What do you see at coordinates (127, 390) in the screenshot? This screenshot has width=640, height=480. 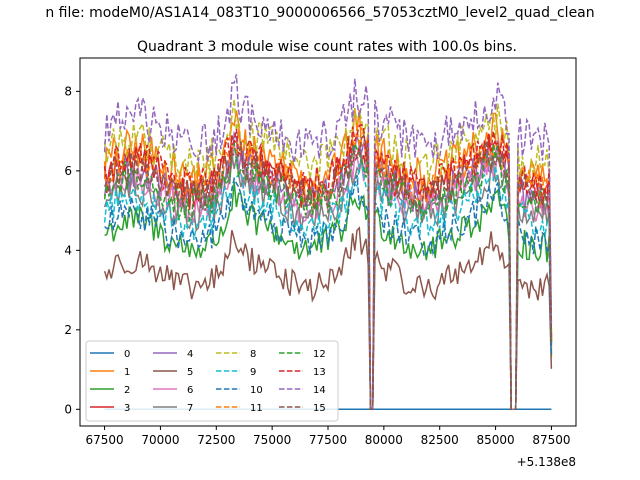 I see `legend-label-2: 2` at bounding box center [127, 390].